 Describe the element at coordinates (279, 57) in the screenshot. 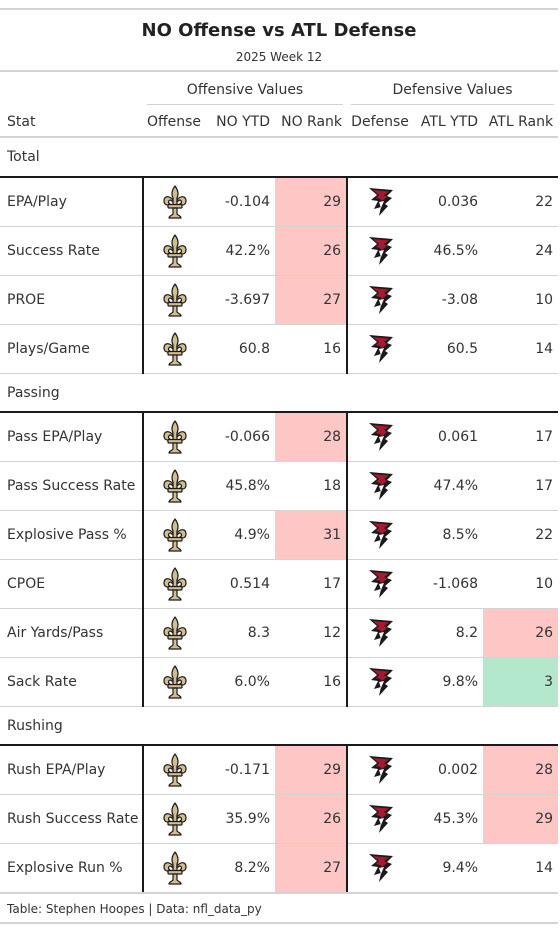

I see `table-subtitle: 2025 Week 12` at that location.